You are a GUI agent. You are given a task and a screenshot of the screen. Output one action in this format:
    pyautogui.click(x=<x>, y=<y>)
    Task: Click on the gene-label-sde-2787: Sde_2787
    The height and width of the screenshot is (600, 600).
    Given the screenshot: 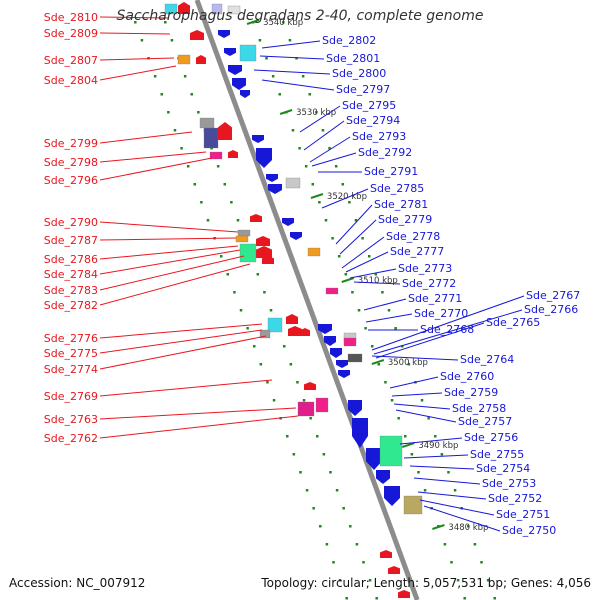 What is the action you would take?
    pyautogui.click(x=71, y=240)
    